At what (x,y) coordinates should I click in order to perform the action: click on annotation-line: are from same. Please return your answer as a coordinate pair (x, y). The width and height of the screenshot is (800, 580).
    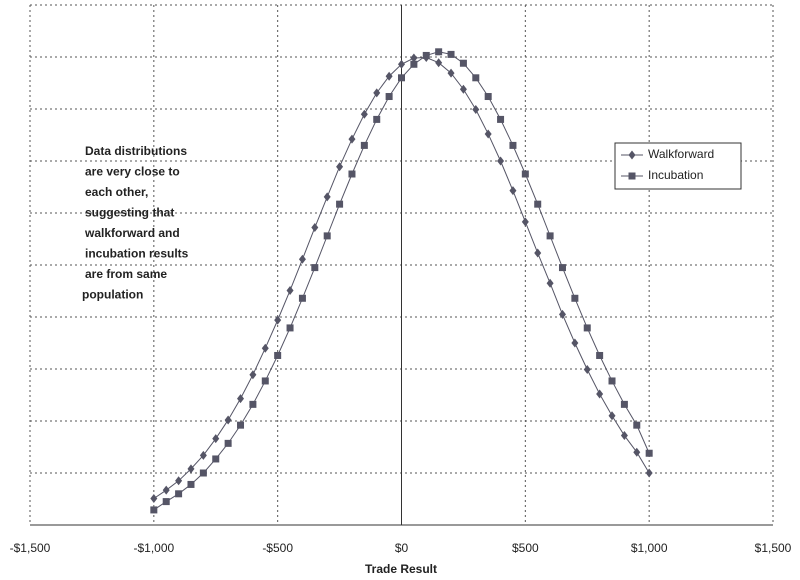
    Looking at the image, I should click on (126, 274).